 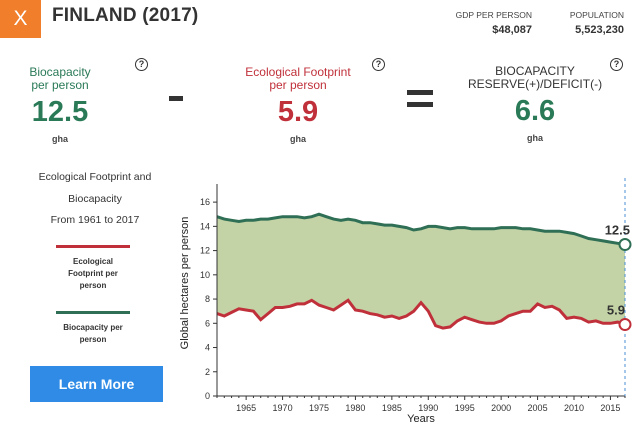 What do you see at coordinates (501, 408) in the screenshot?
I see `x-tick-label: 2000` at bounding box center [501, 408].